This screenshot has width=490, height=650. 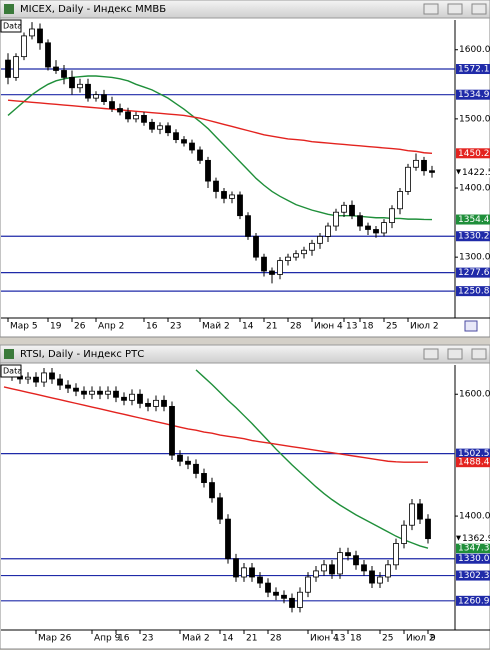 I want to click on x-tick-label: 13, so click(x=339, y=639).